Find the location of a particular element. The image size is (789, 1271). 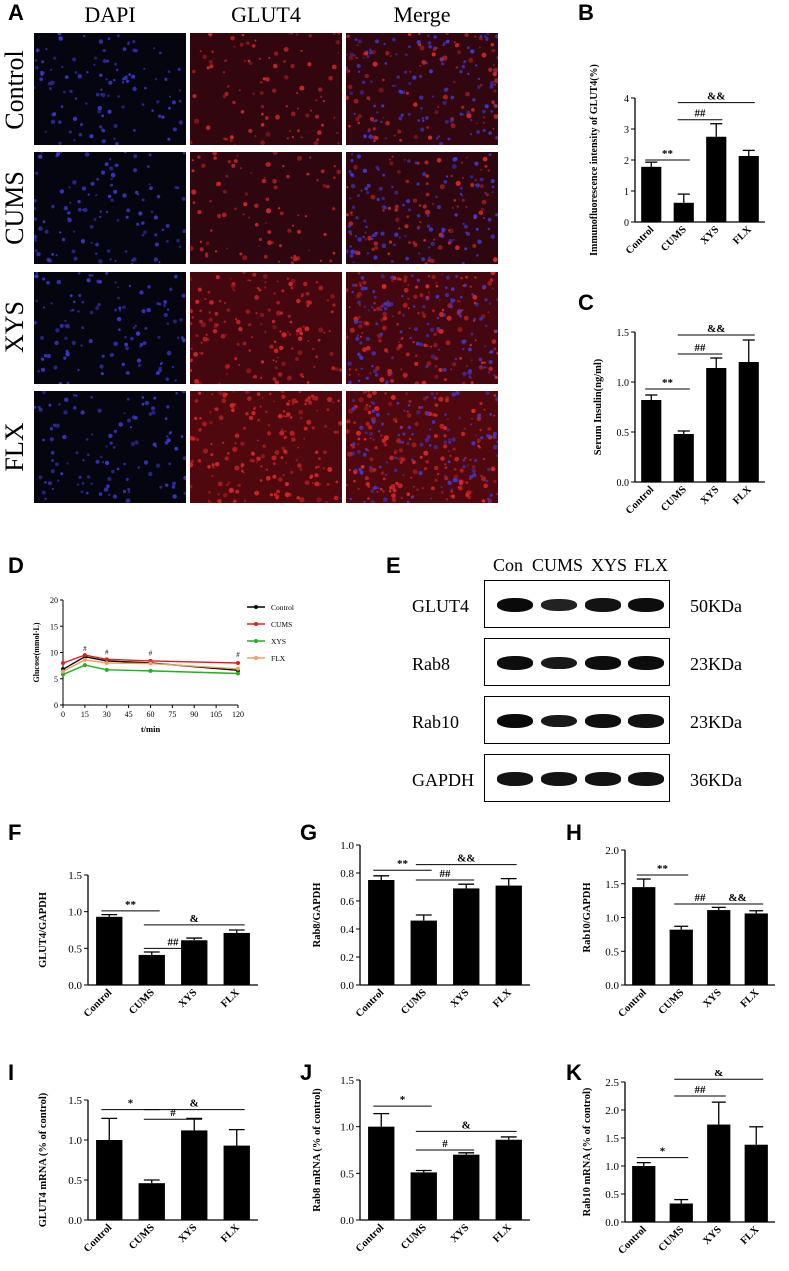

panel-letter-k: K is located at coordinates (574, 1072).